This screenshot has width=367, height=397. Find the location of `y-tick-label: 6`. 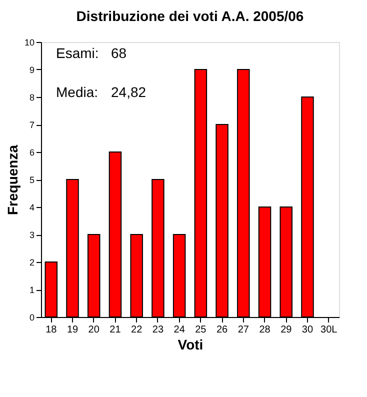

y-tick-label: 6 is located at coordinates (31, 153).